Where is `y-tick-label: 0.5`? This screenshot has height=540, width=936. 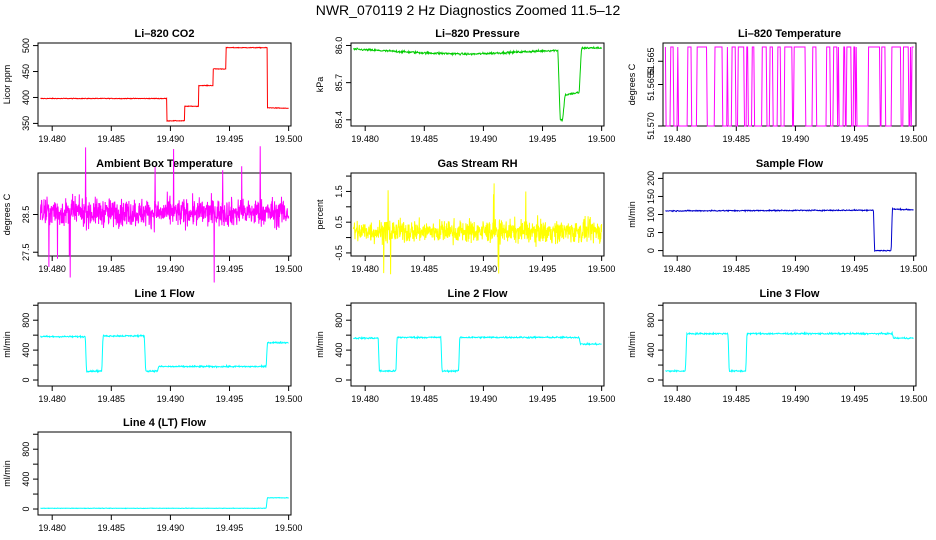
y-tick-label: 0.5 is located at coordinates (339, 222).